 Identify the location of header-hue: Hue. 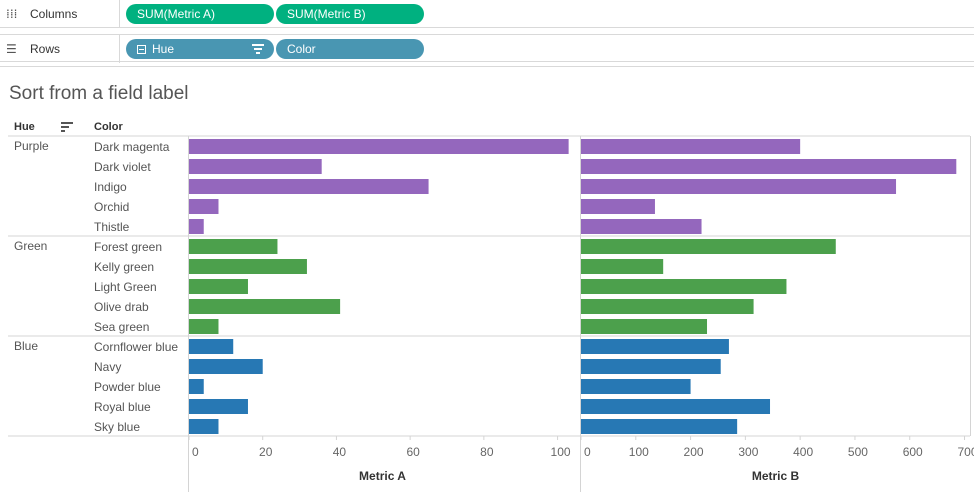
(24, 127).